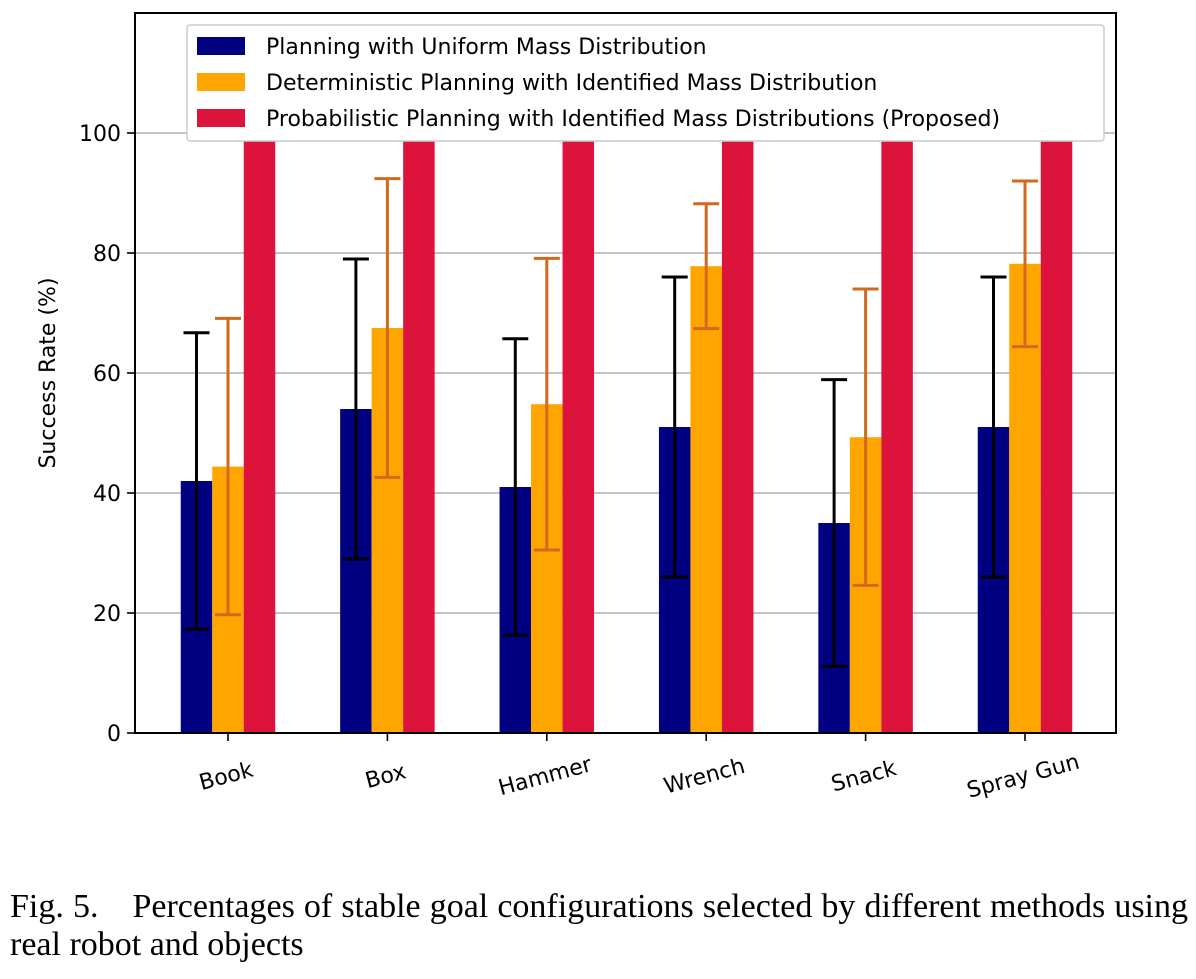  Describe the element at coordinates (114, 734) in the screenshot. I see `y-tick-label: 0` at that location.